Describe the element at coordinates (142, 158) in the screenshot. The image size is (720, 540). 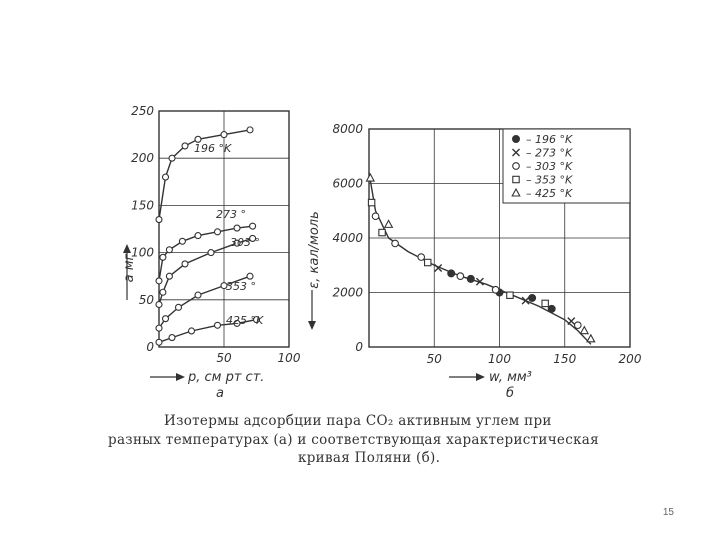
I see `chart-a-ytick-label: 200` at that location.